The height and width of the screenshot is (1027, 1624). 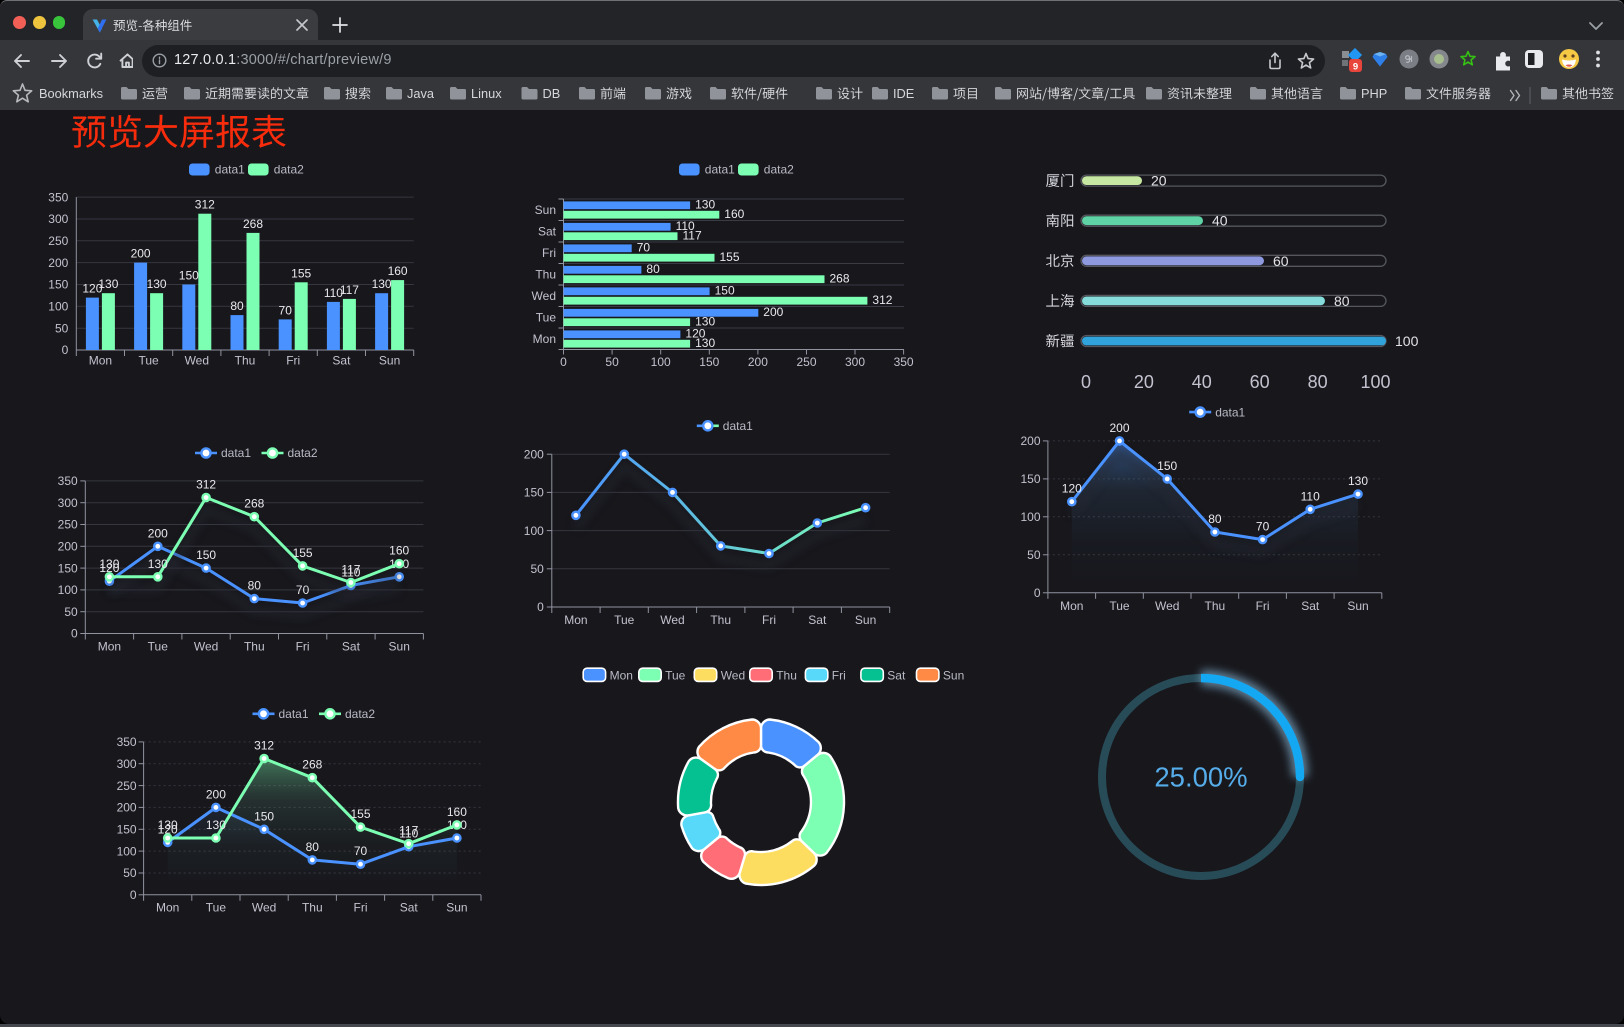 I want to click on svg-text: 80, so click(x=653, y=269).